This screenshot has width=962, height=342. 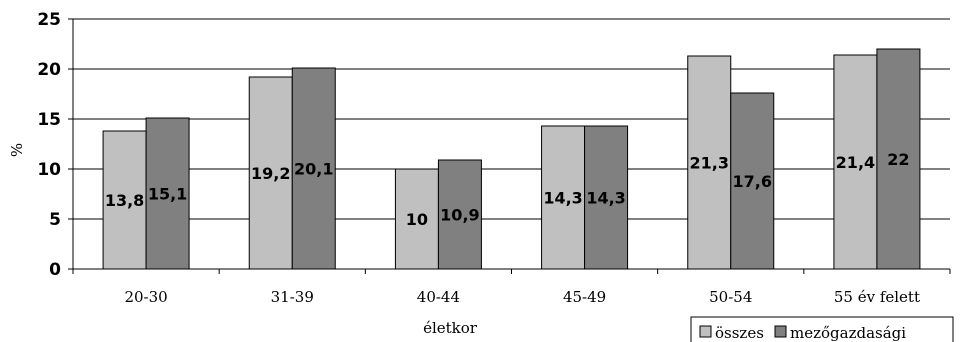 What do you see at coordinates (417, 219) in the screenshot?
I see `data-label-0-2: 10` at bounding box center [417, 219].